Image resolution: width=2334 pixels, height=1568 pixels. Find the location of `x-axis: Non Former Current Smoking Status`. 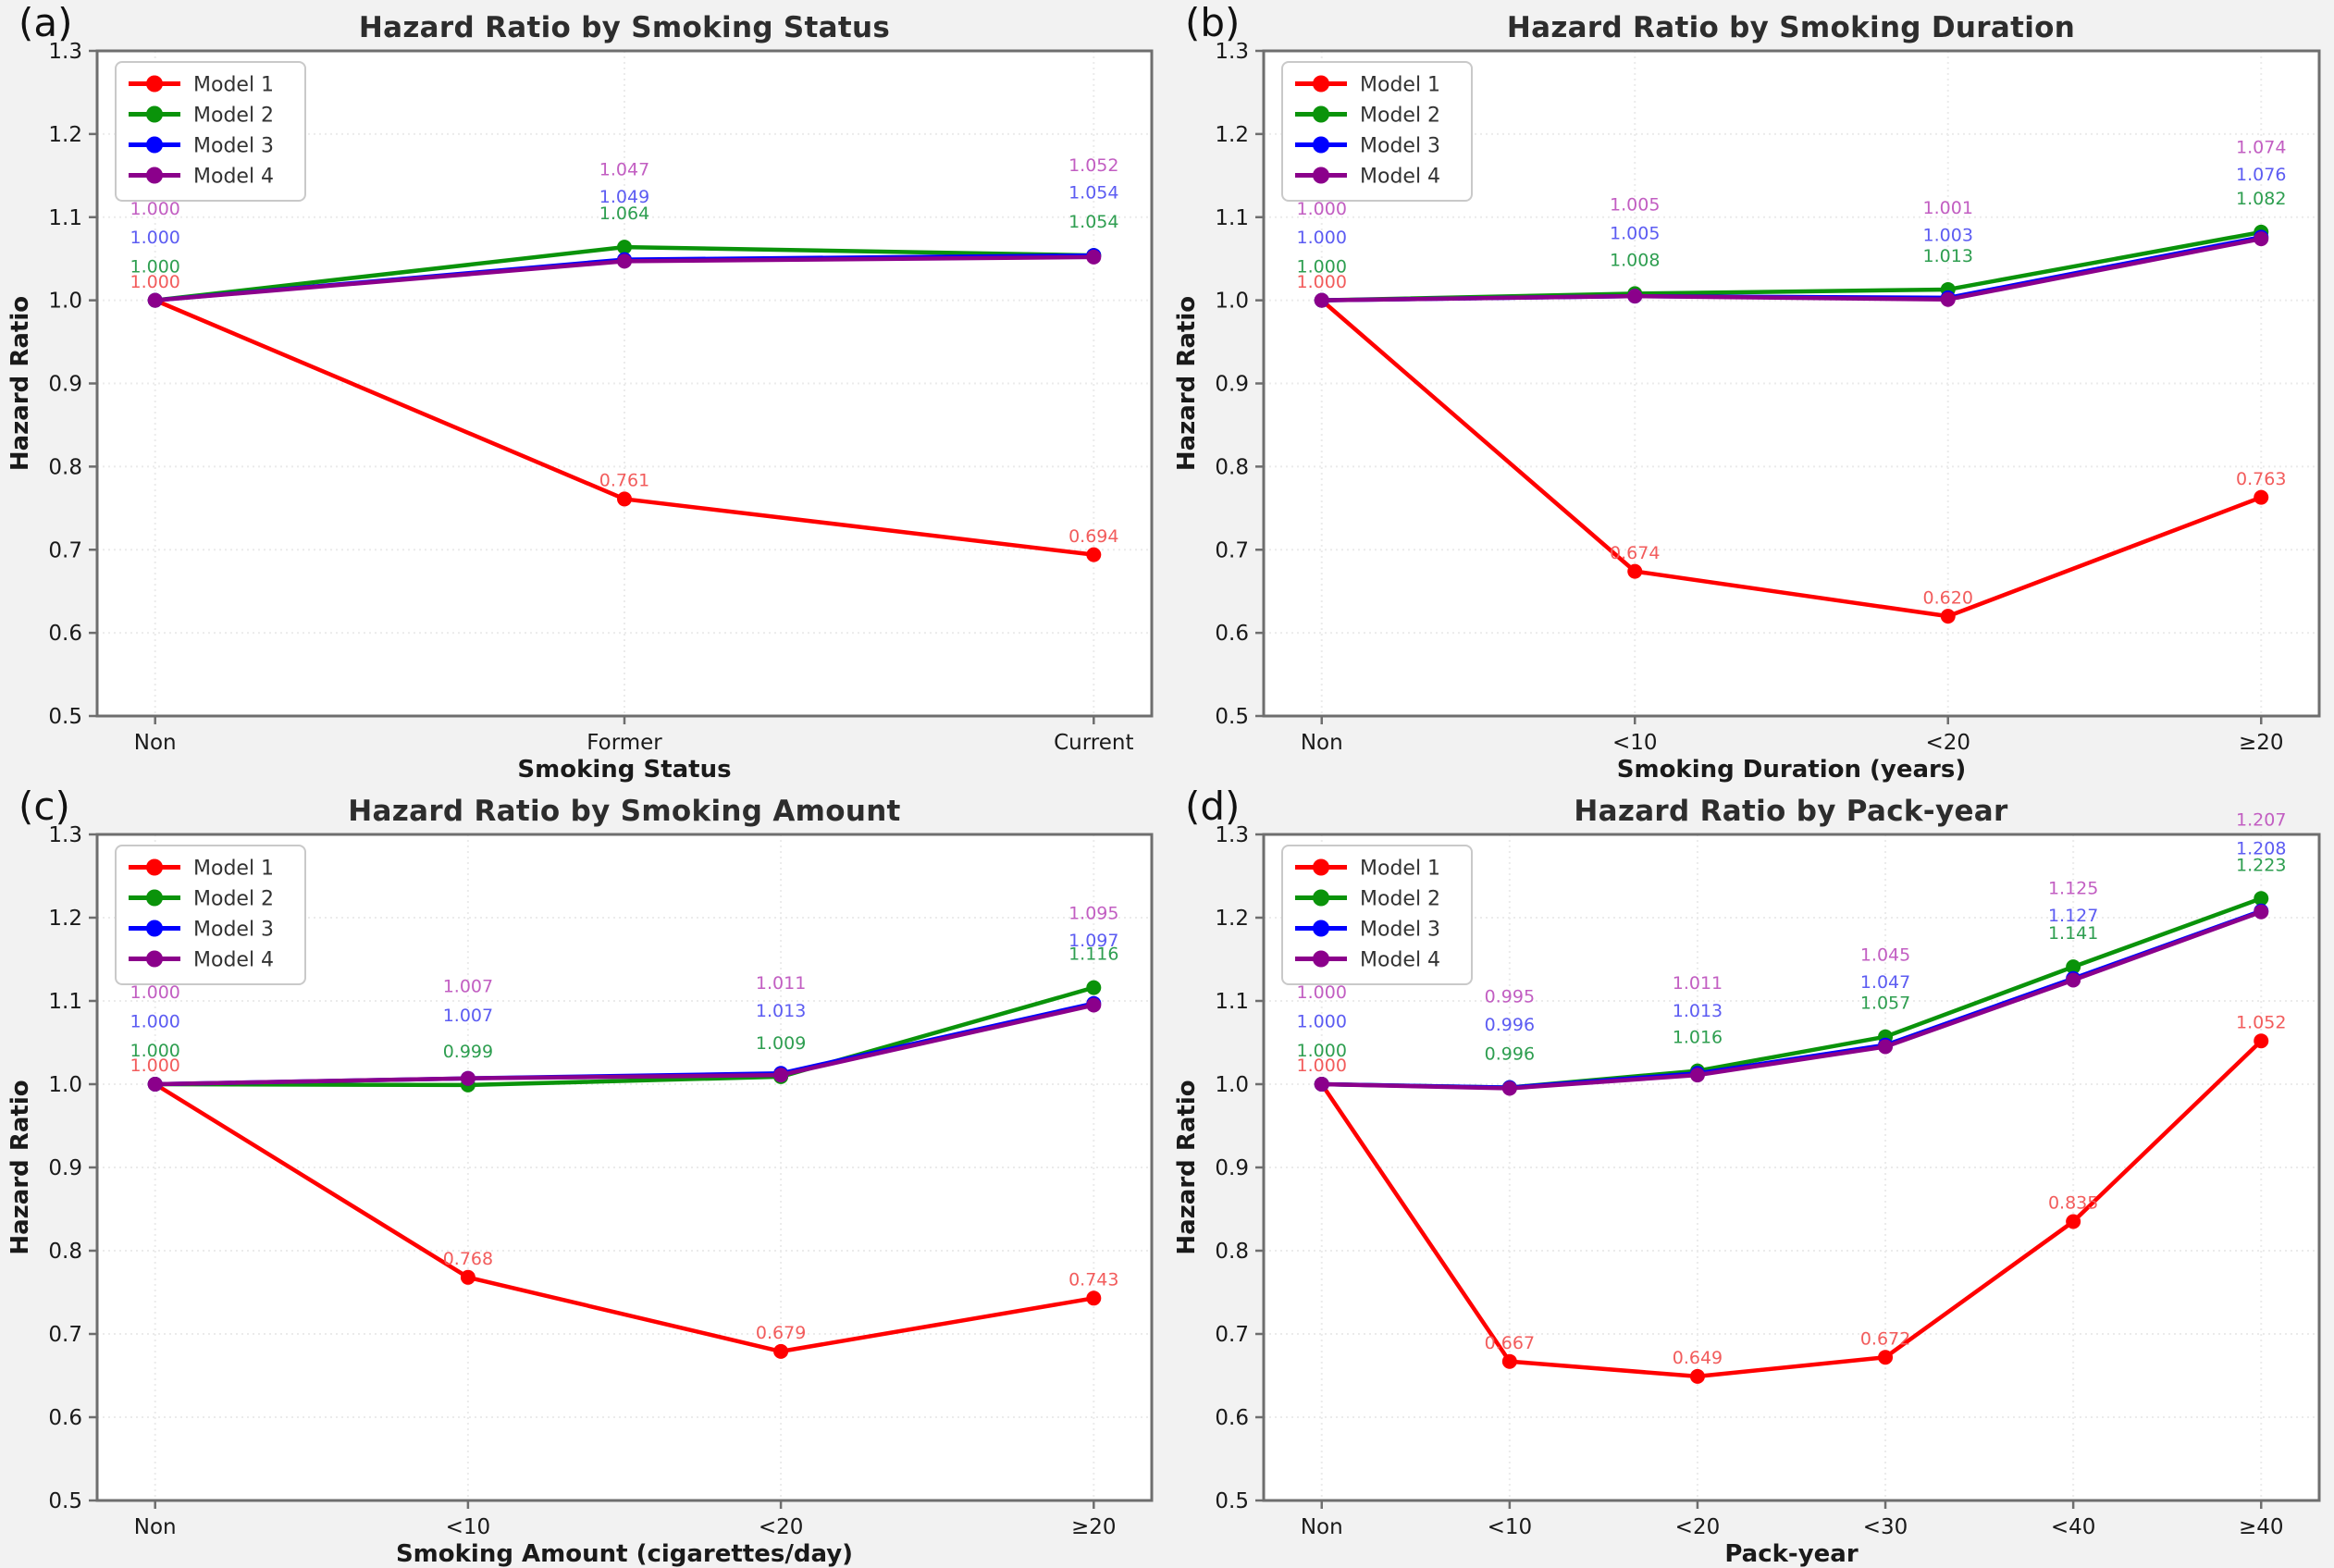

x-axis: Non Former Current Smoking Status is located at coordinates (633, 750).